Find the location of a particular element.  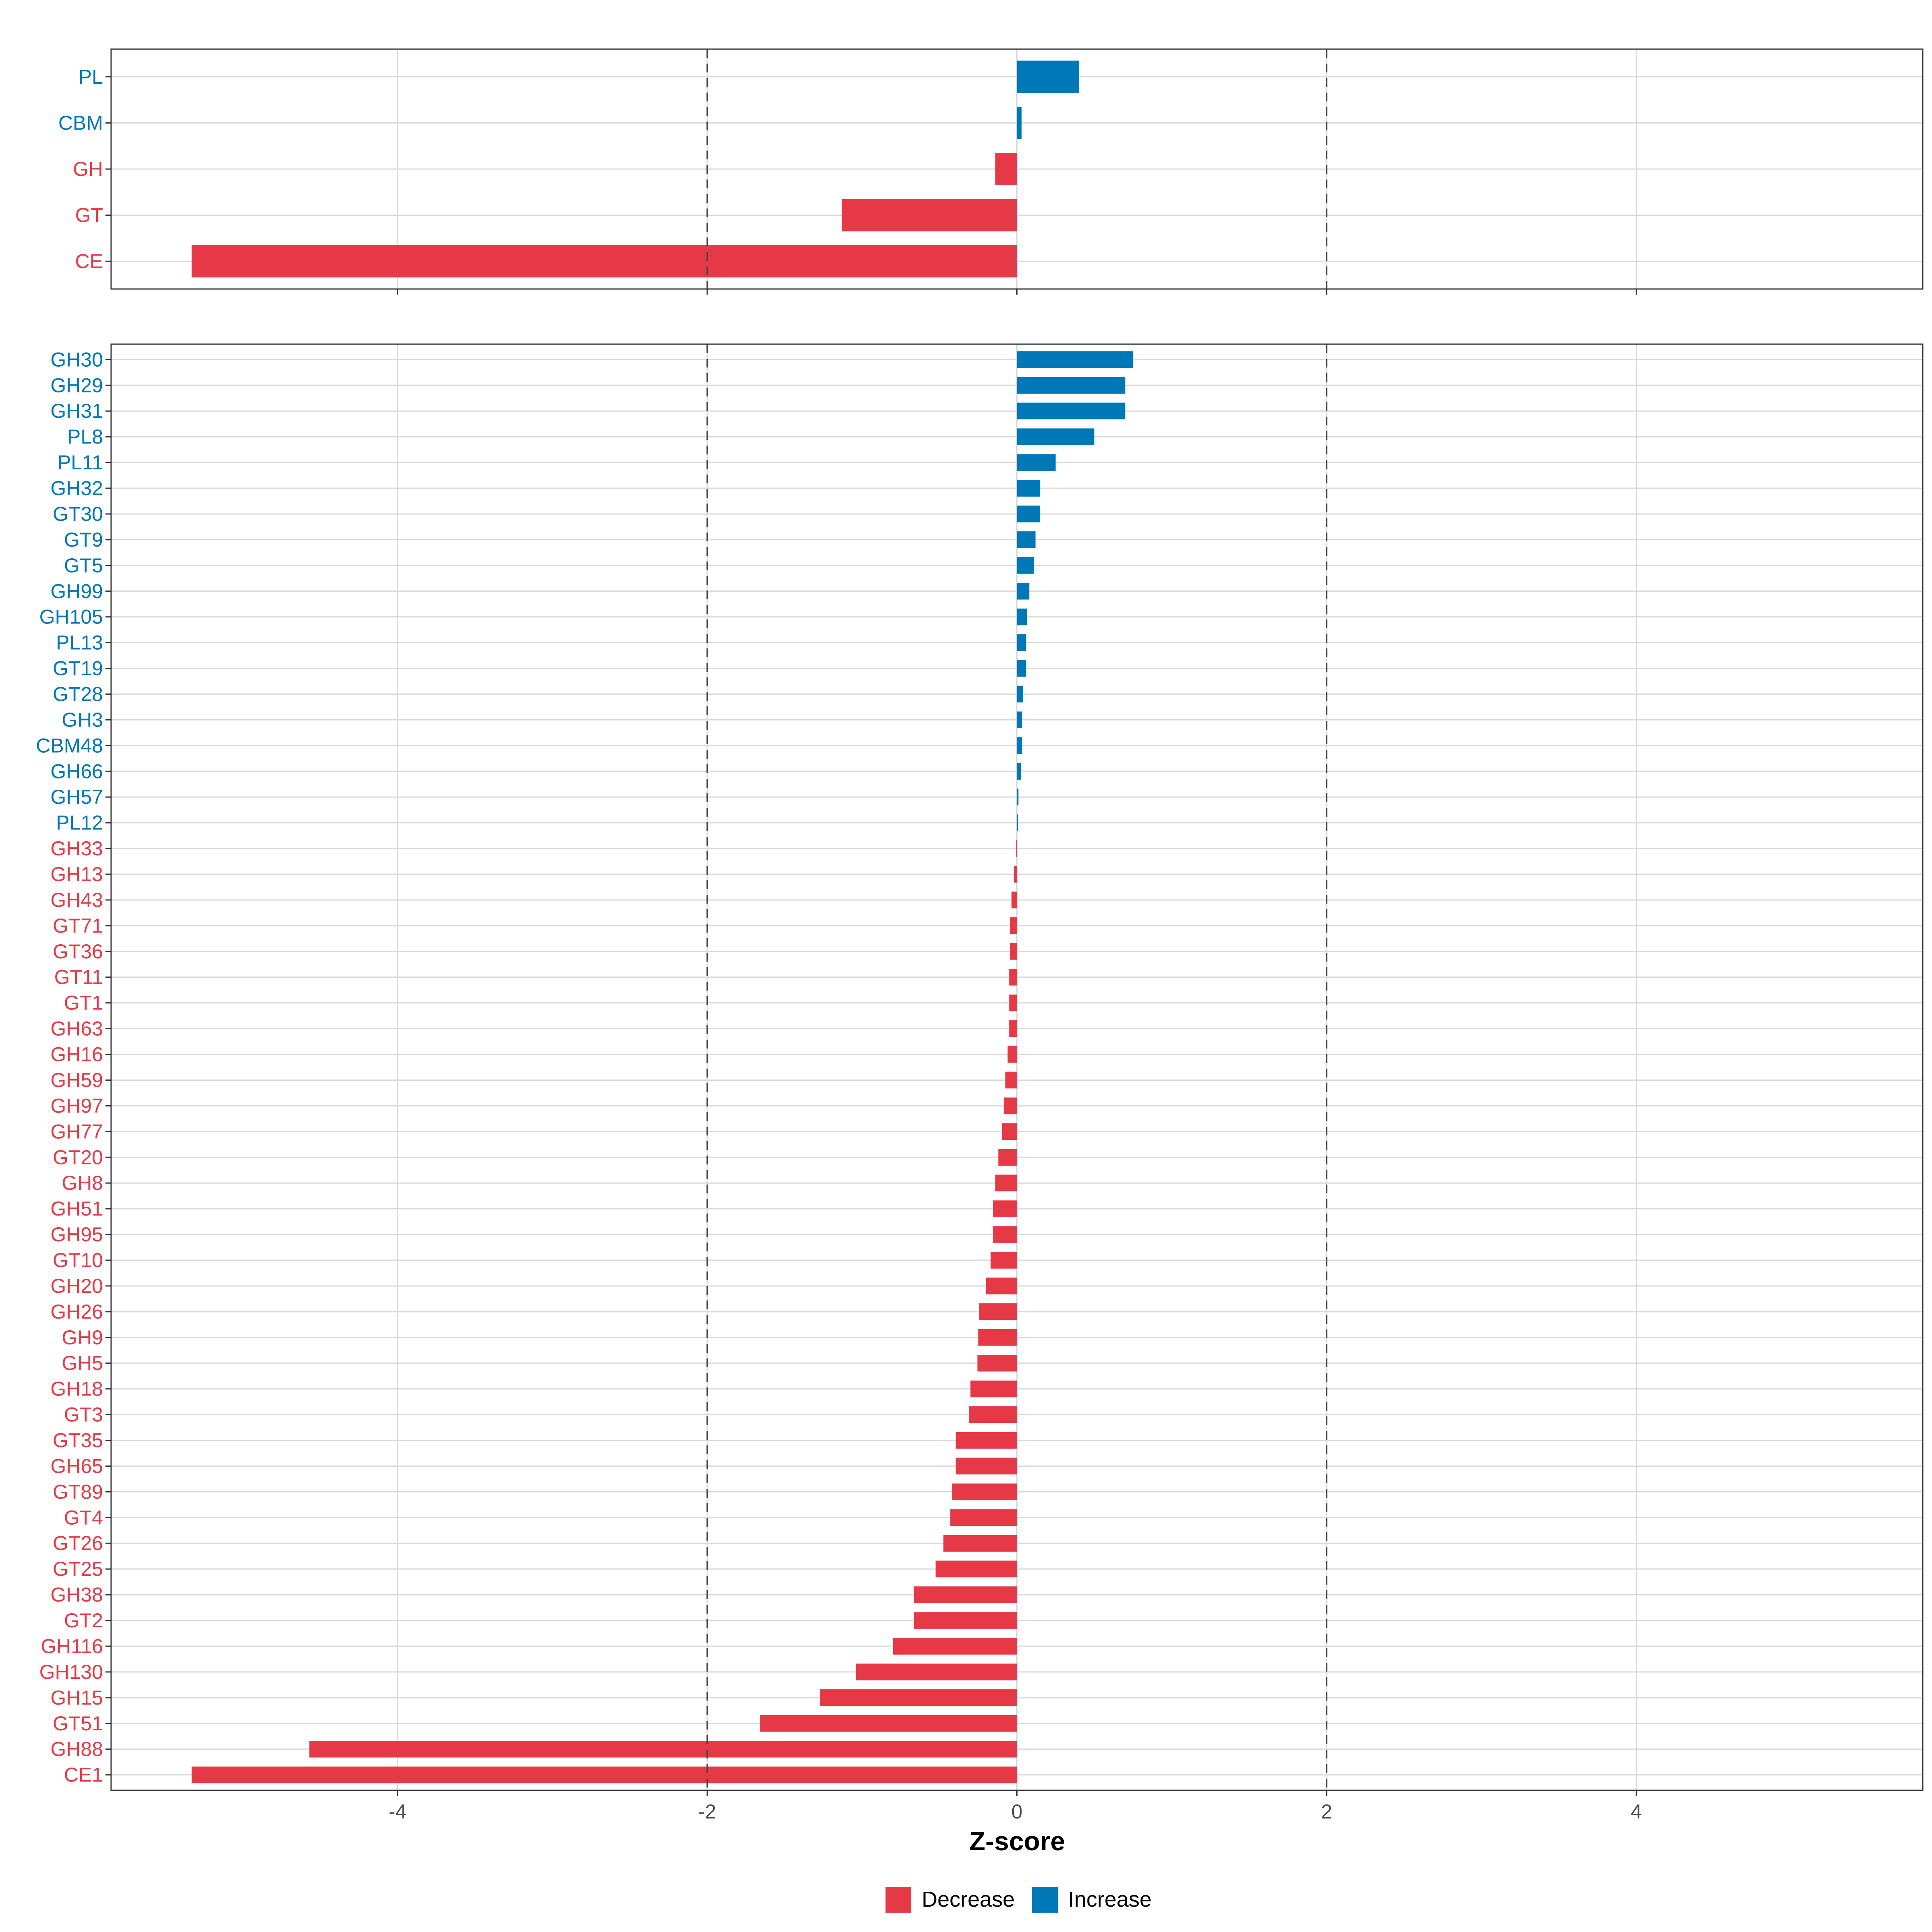

bottom-bar-gt25 is located at coordinates (976, 1568).